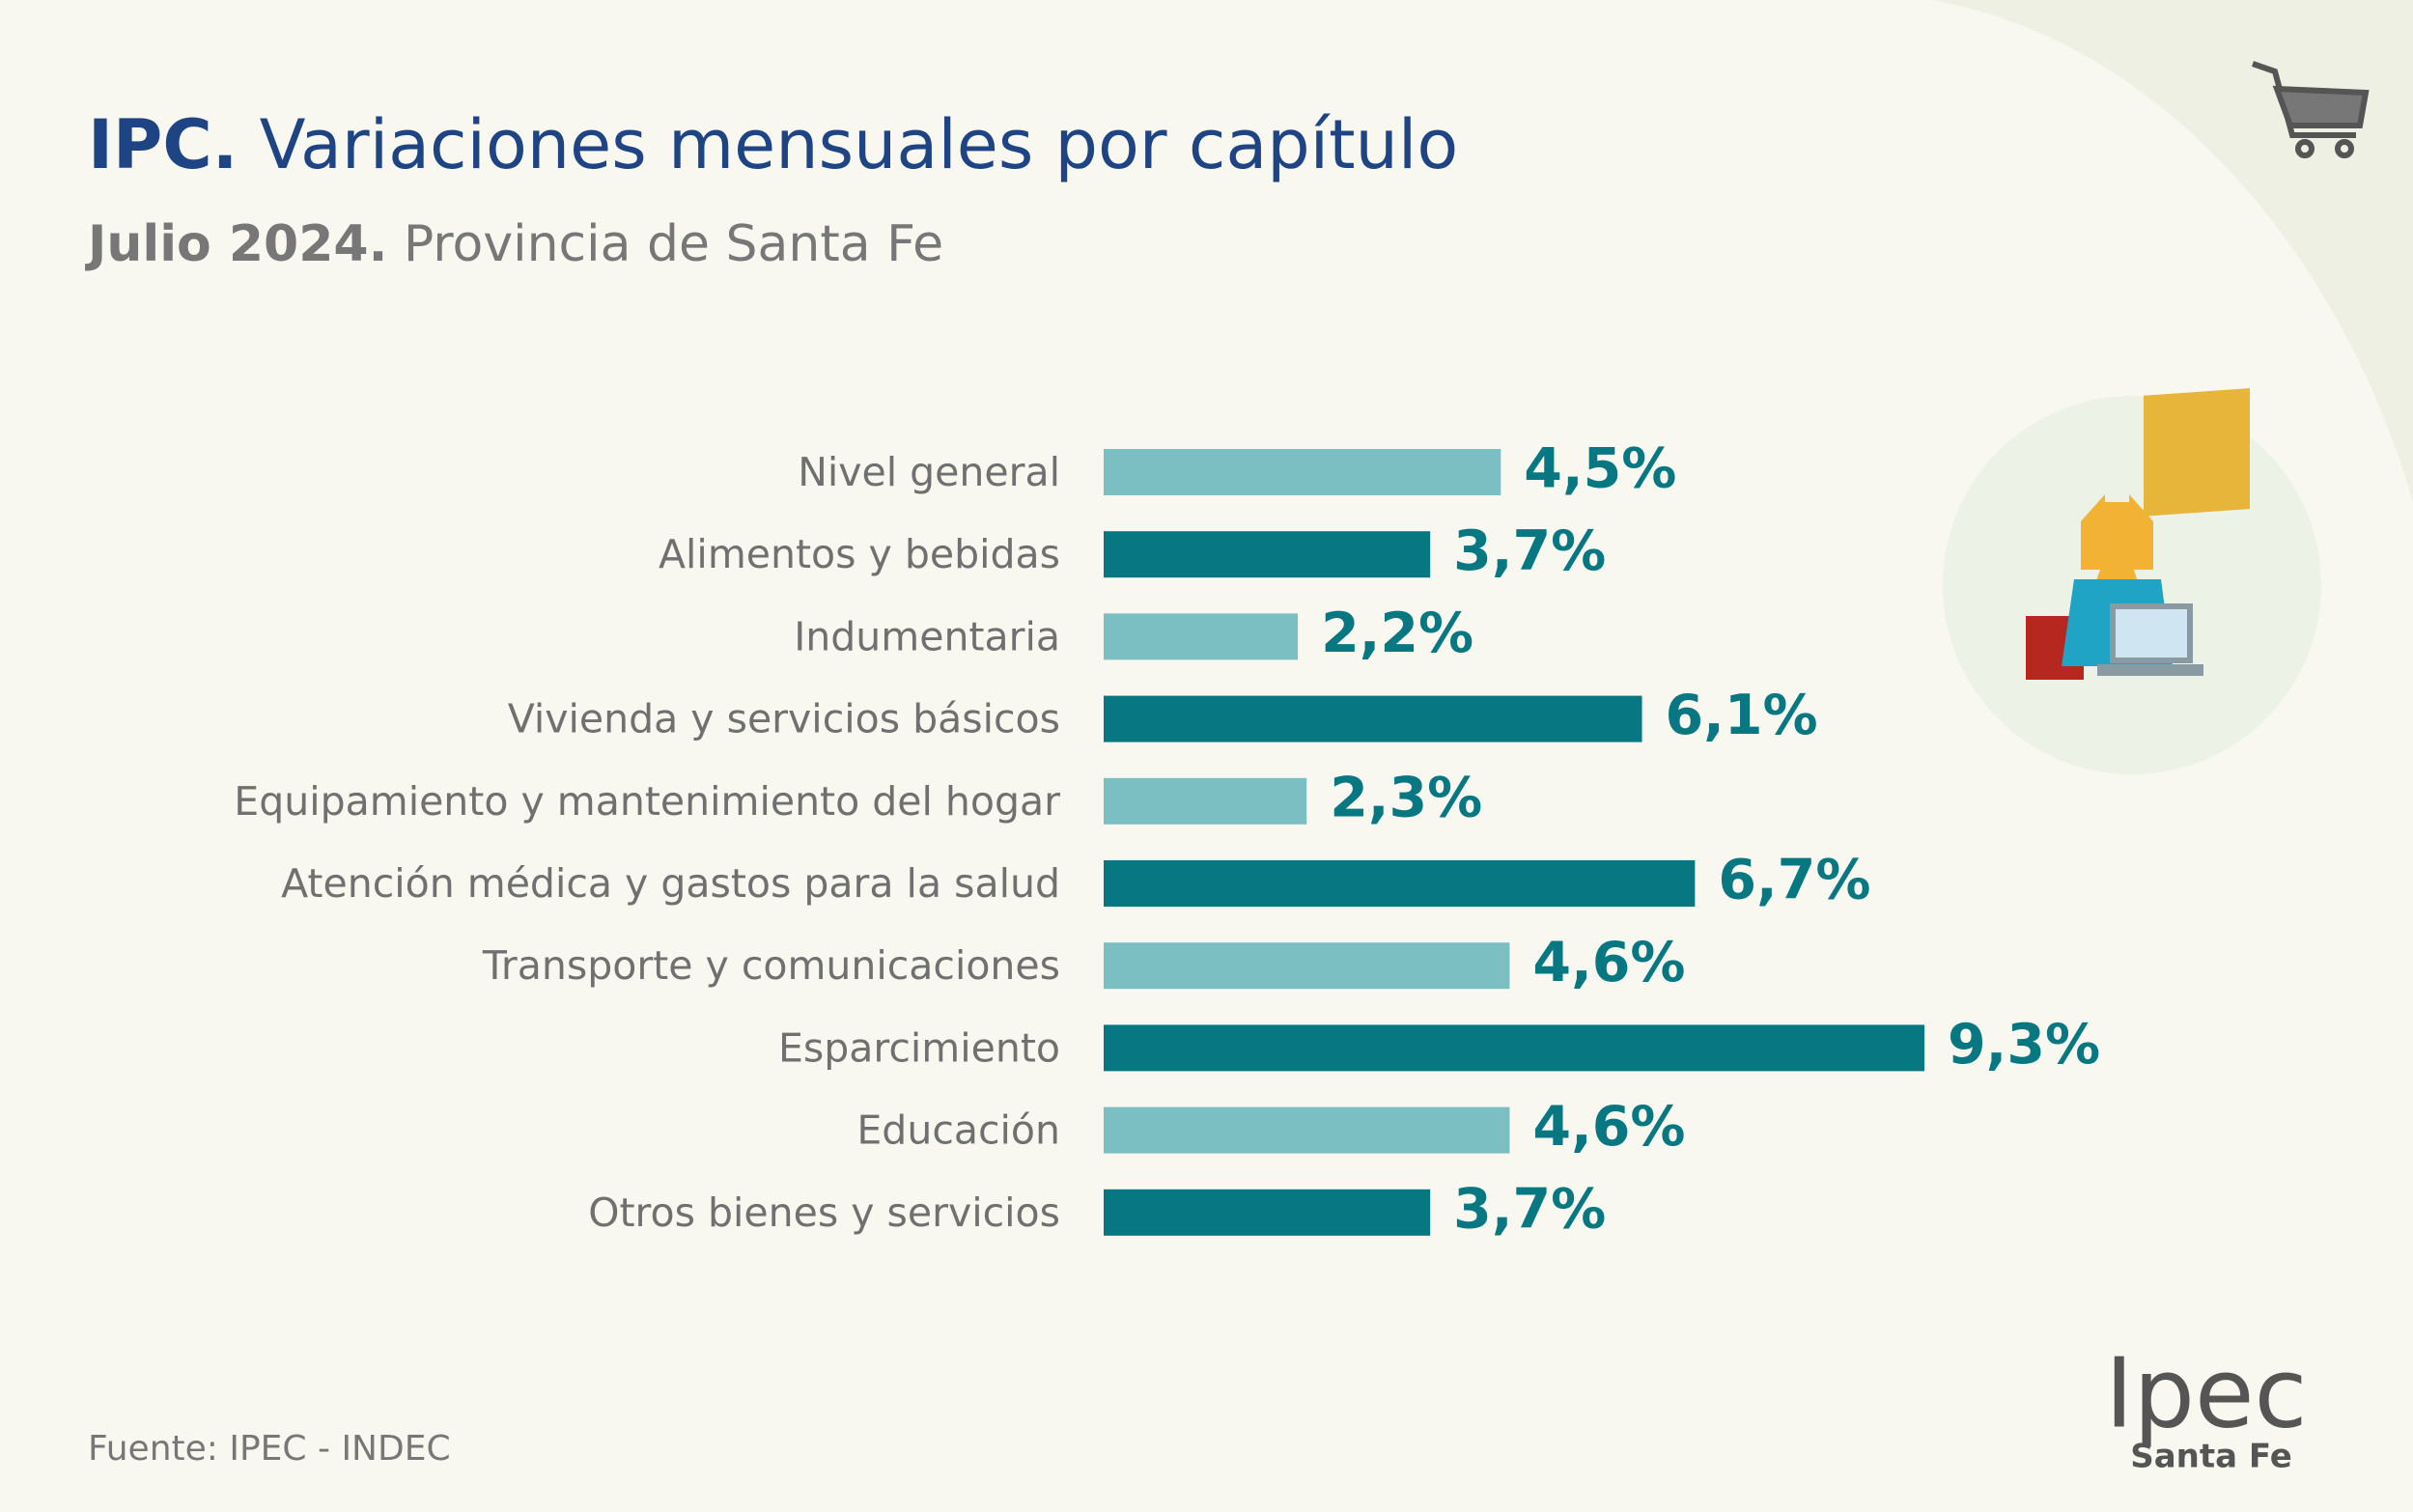  I want to click on value-label: 9,3%, so click(2024, 1045).